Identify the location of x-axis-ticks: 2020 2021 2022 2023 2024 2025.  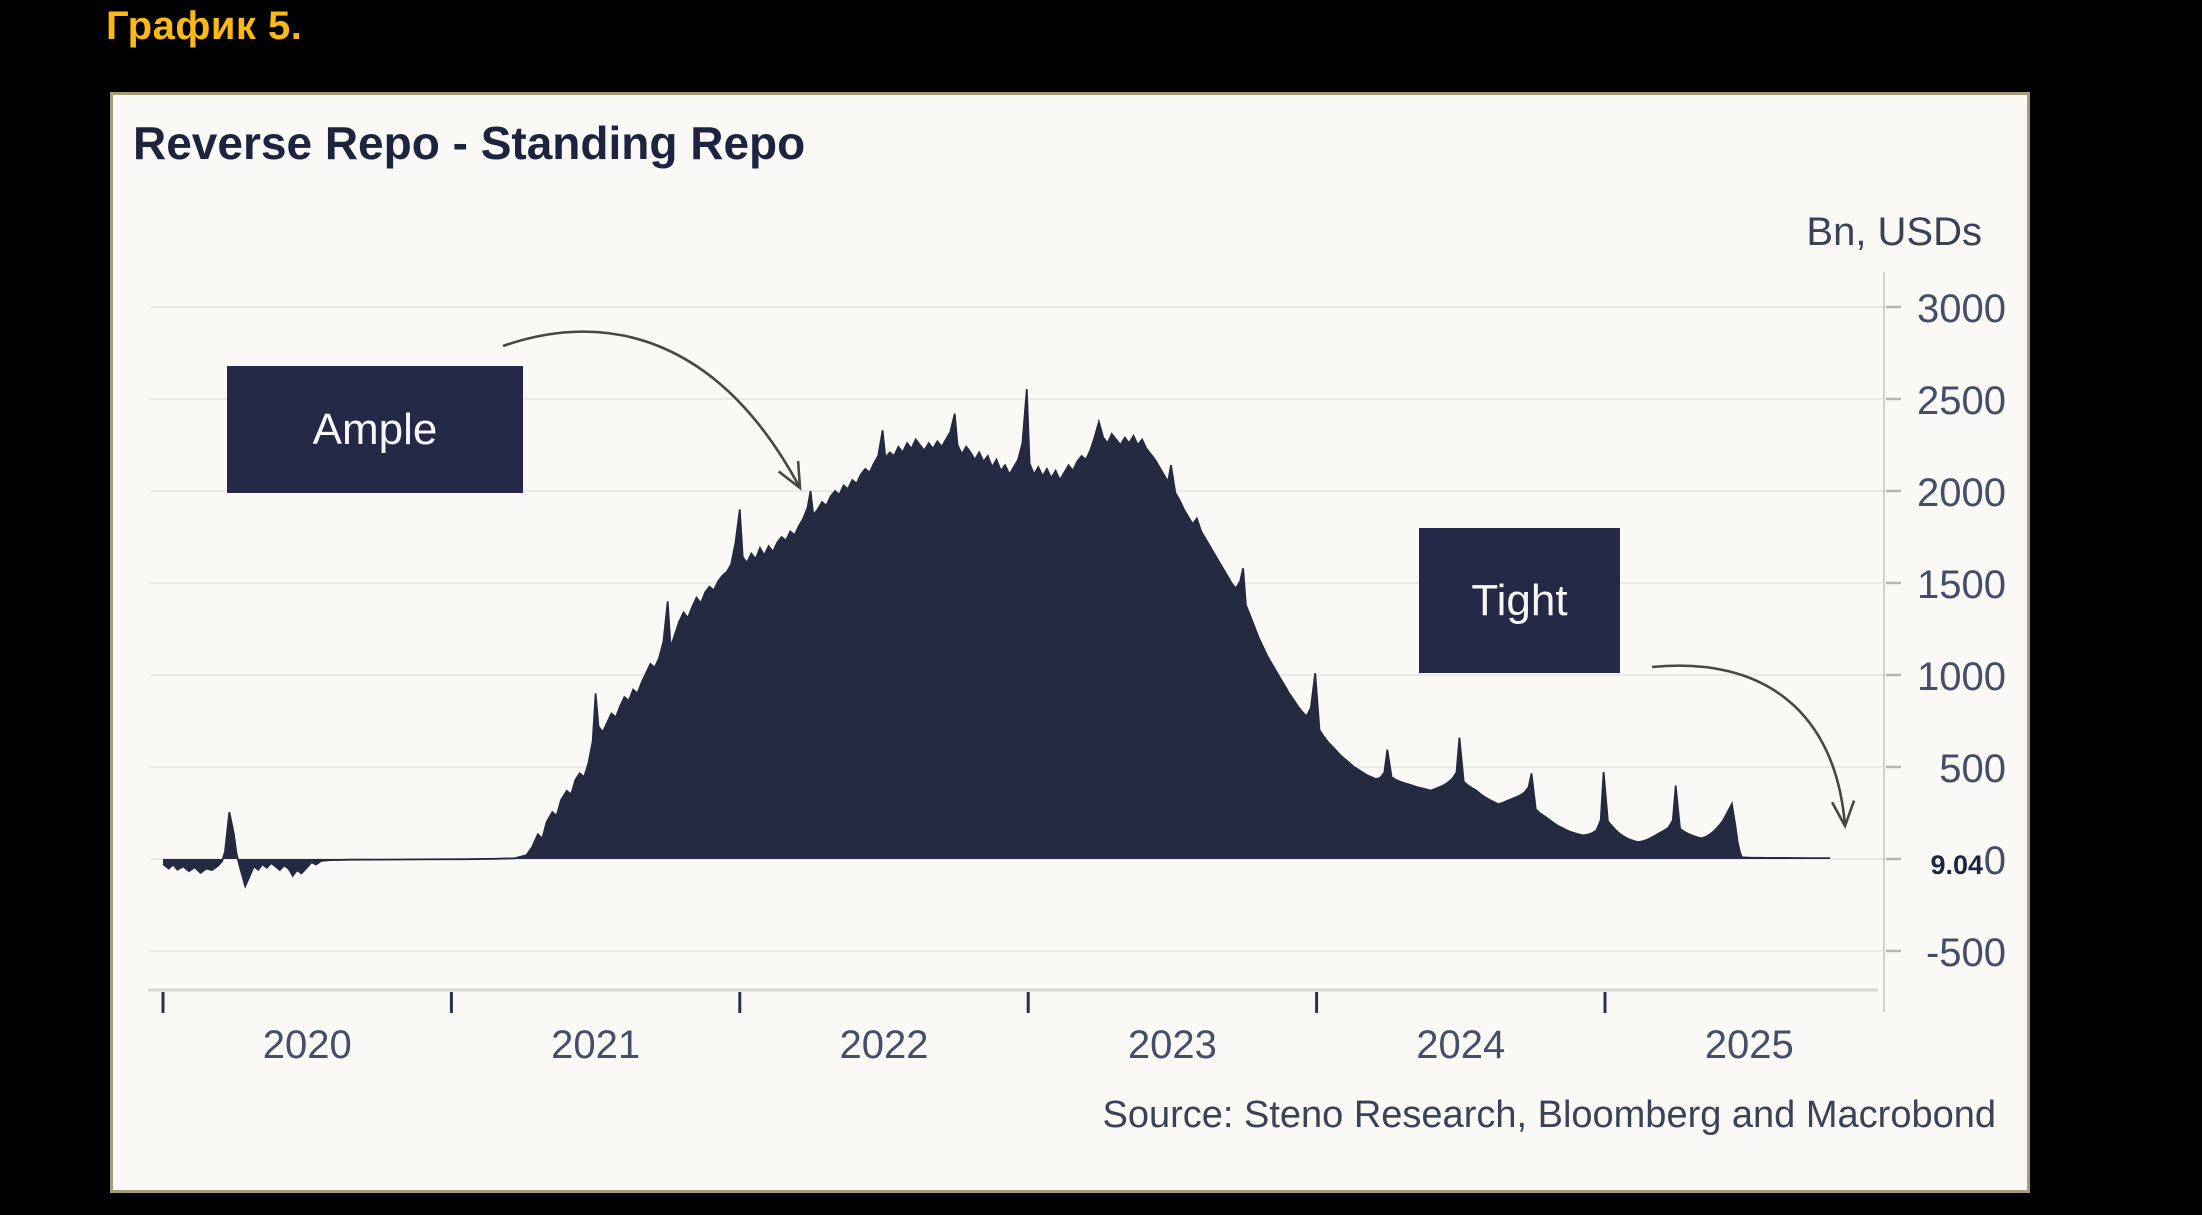
(977, 1029).